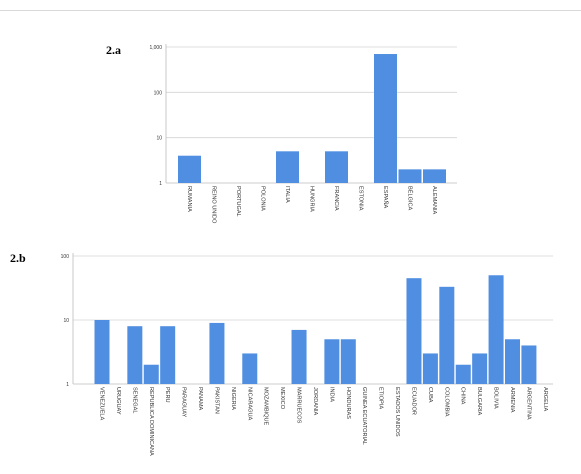  Describe the element at coordinates (167, 395) in the screenshot. I see `category-label: PERU` at that location.